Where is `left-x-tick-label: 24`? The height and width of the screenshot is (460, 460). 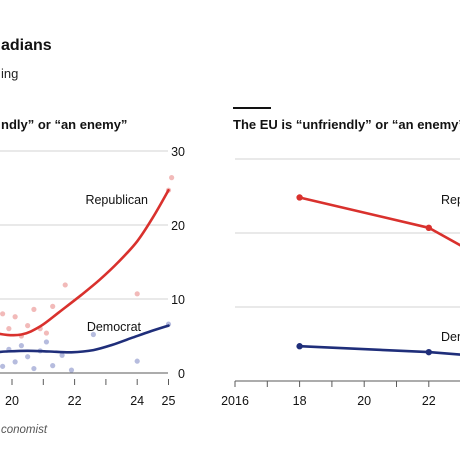
left-x-tick-label: 24 is located at coordinates (137, 401).